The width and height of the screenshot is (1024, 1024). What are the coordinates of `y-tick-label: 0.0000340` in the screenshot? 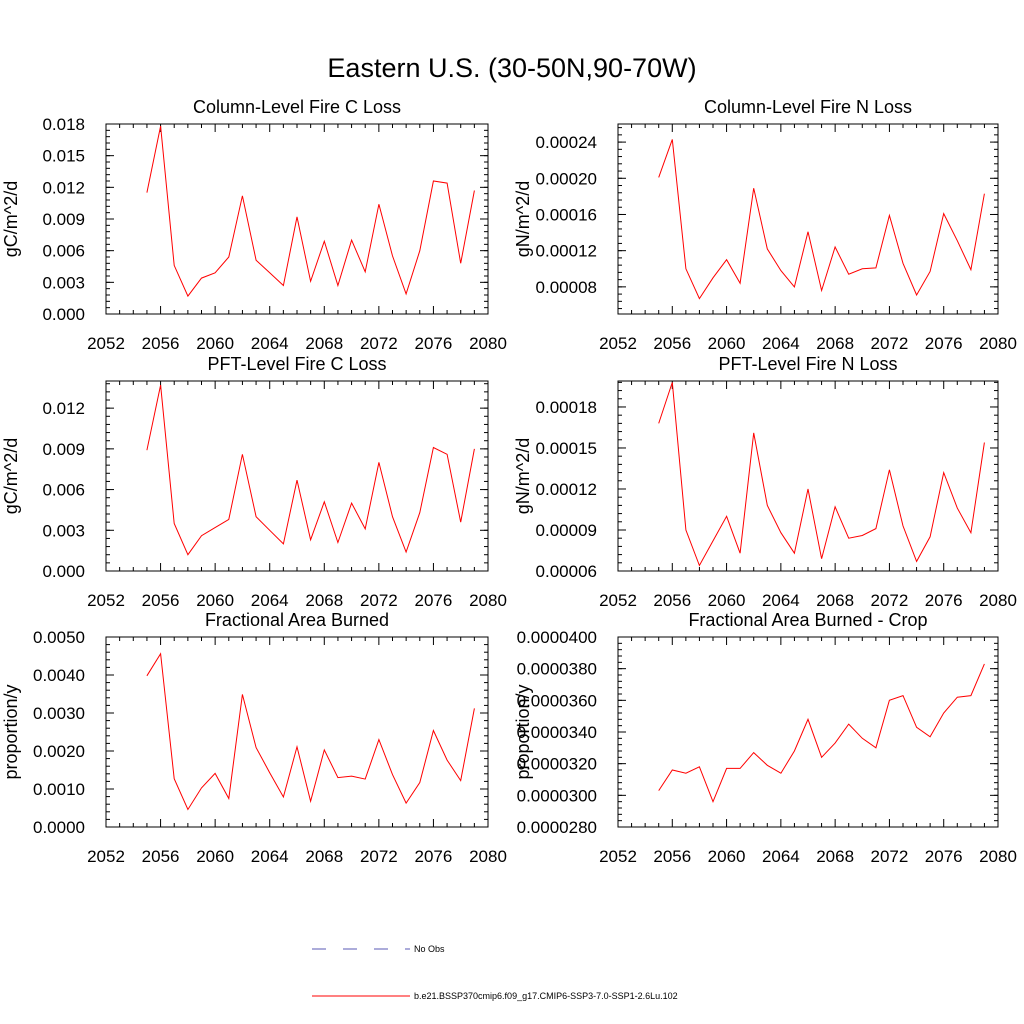 It's located at (557, 732).